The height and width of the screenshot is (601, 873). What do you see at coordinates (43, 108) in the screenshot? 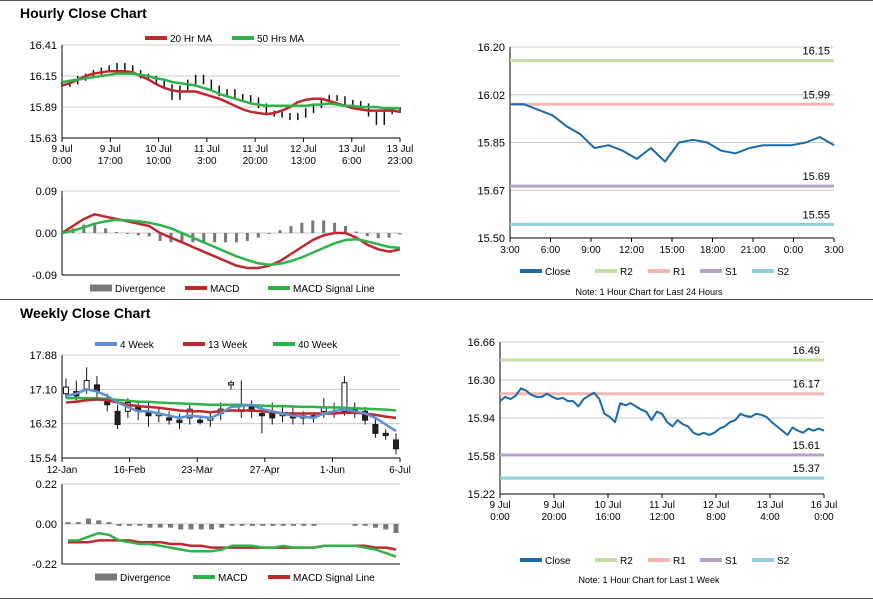
I see `hourly-price-y-tick-label: 15.89` at bounding box center [43, 108].